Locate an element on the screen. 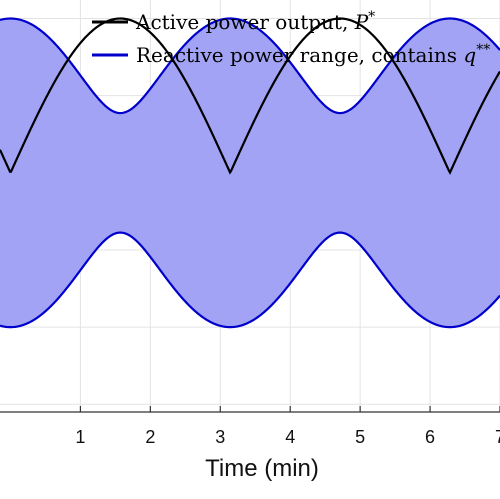  x-tick-label-4: 4 is located at coordinates (290, 437).